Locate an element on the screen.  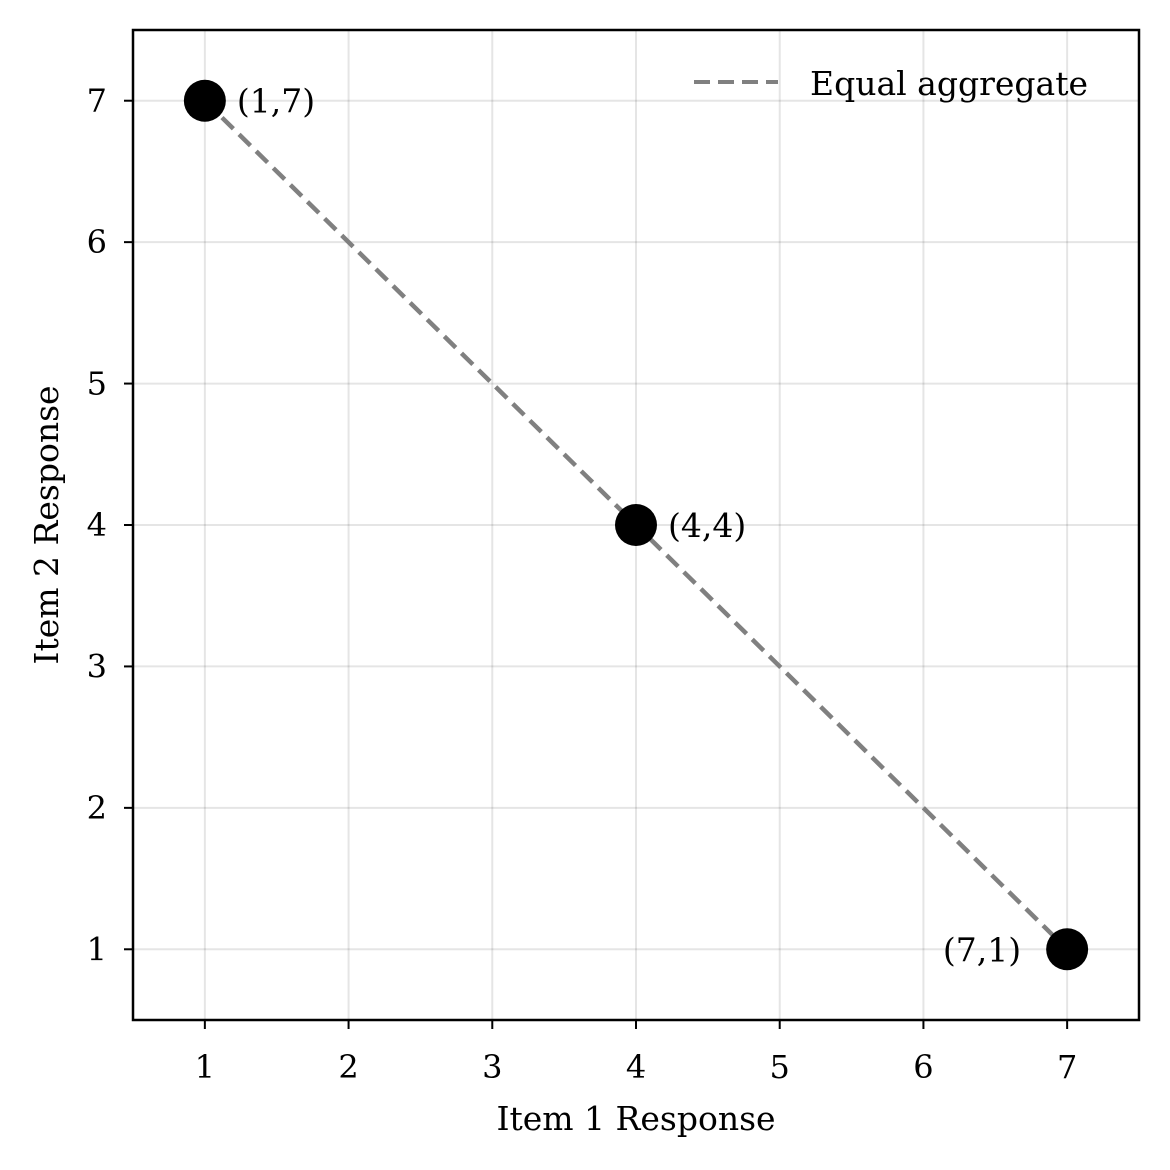
legend: Equal aggregate is located at coordinates (891, 83).